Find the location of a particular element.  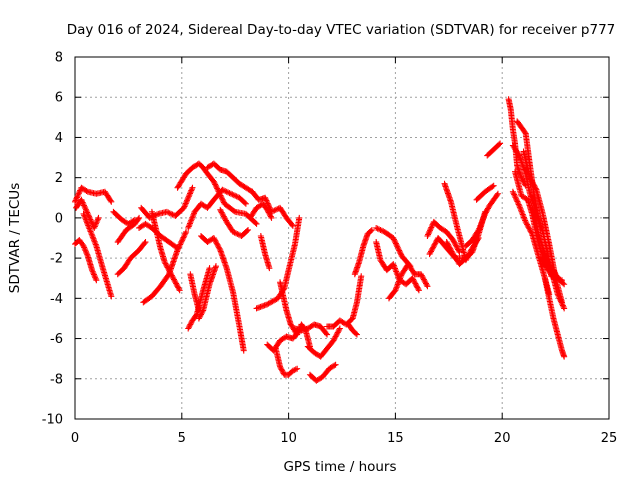

series-arc28 is located at coordinates (322, 372).